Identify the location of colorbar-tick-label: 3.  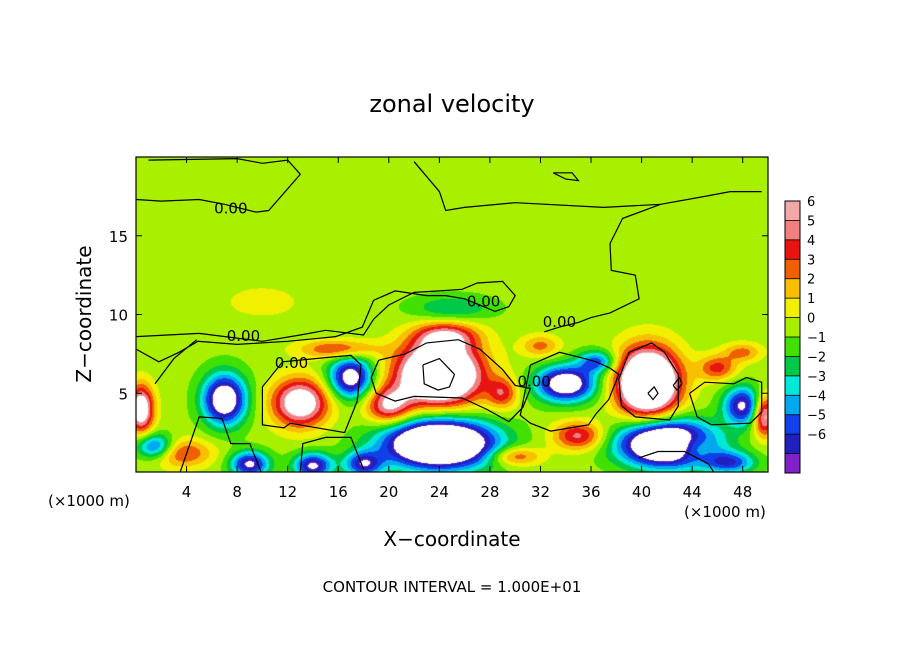
(811, 260).